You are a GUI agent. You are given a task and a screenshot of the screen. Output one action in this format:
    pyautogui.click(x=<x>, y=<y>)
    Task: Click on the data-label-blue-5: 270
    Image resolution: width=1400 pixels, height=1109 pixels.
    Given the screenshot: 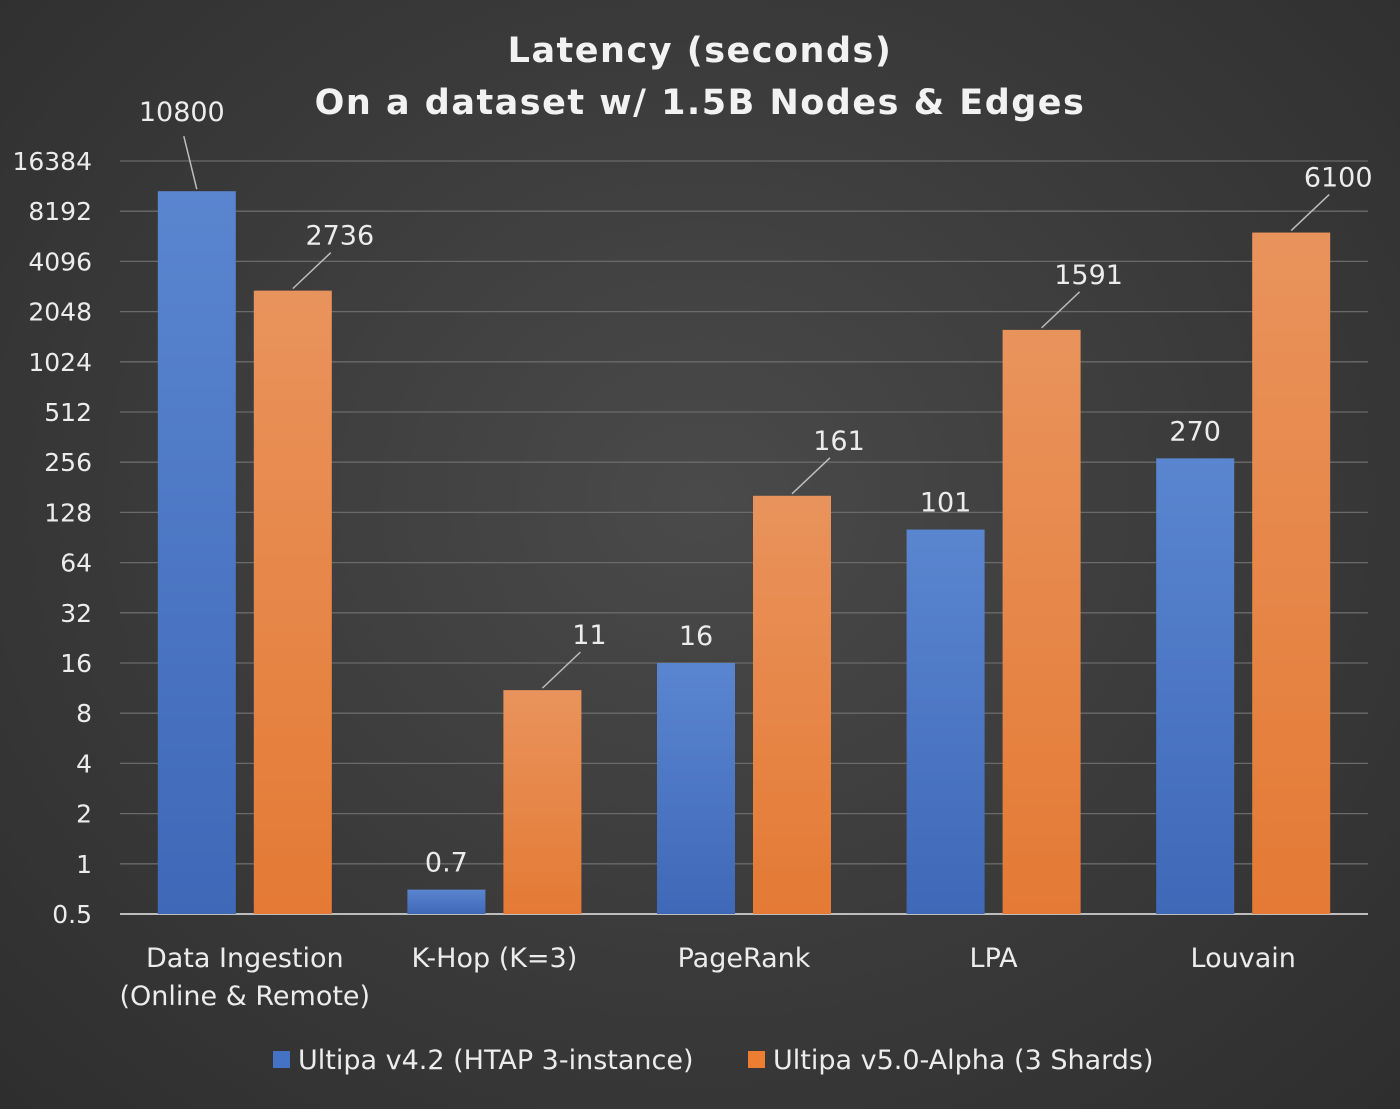 What is the action you would take?
    pyautogui.click(x=1195, y=431)
    